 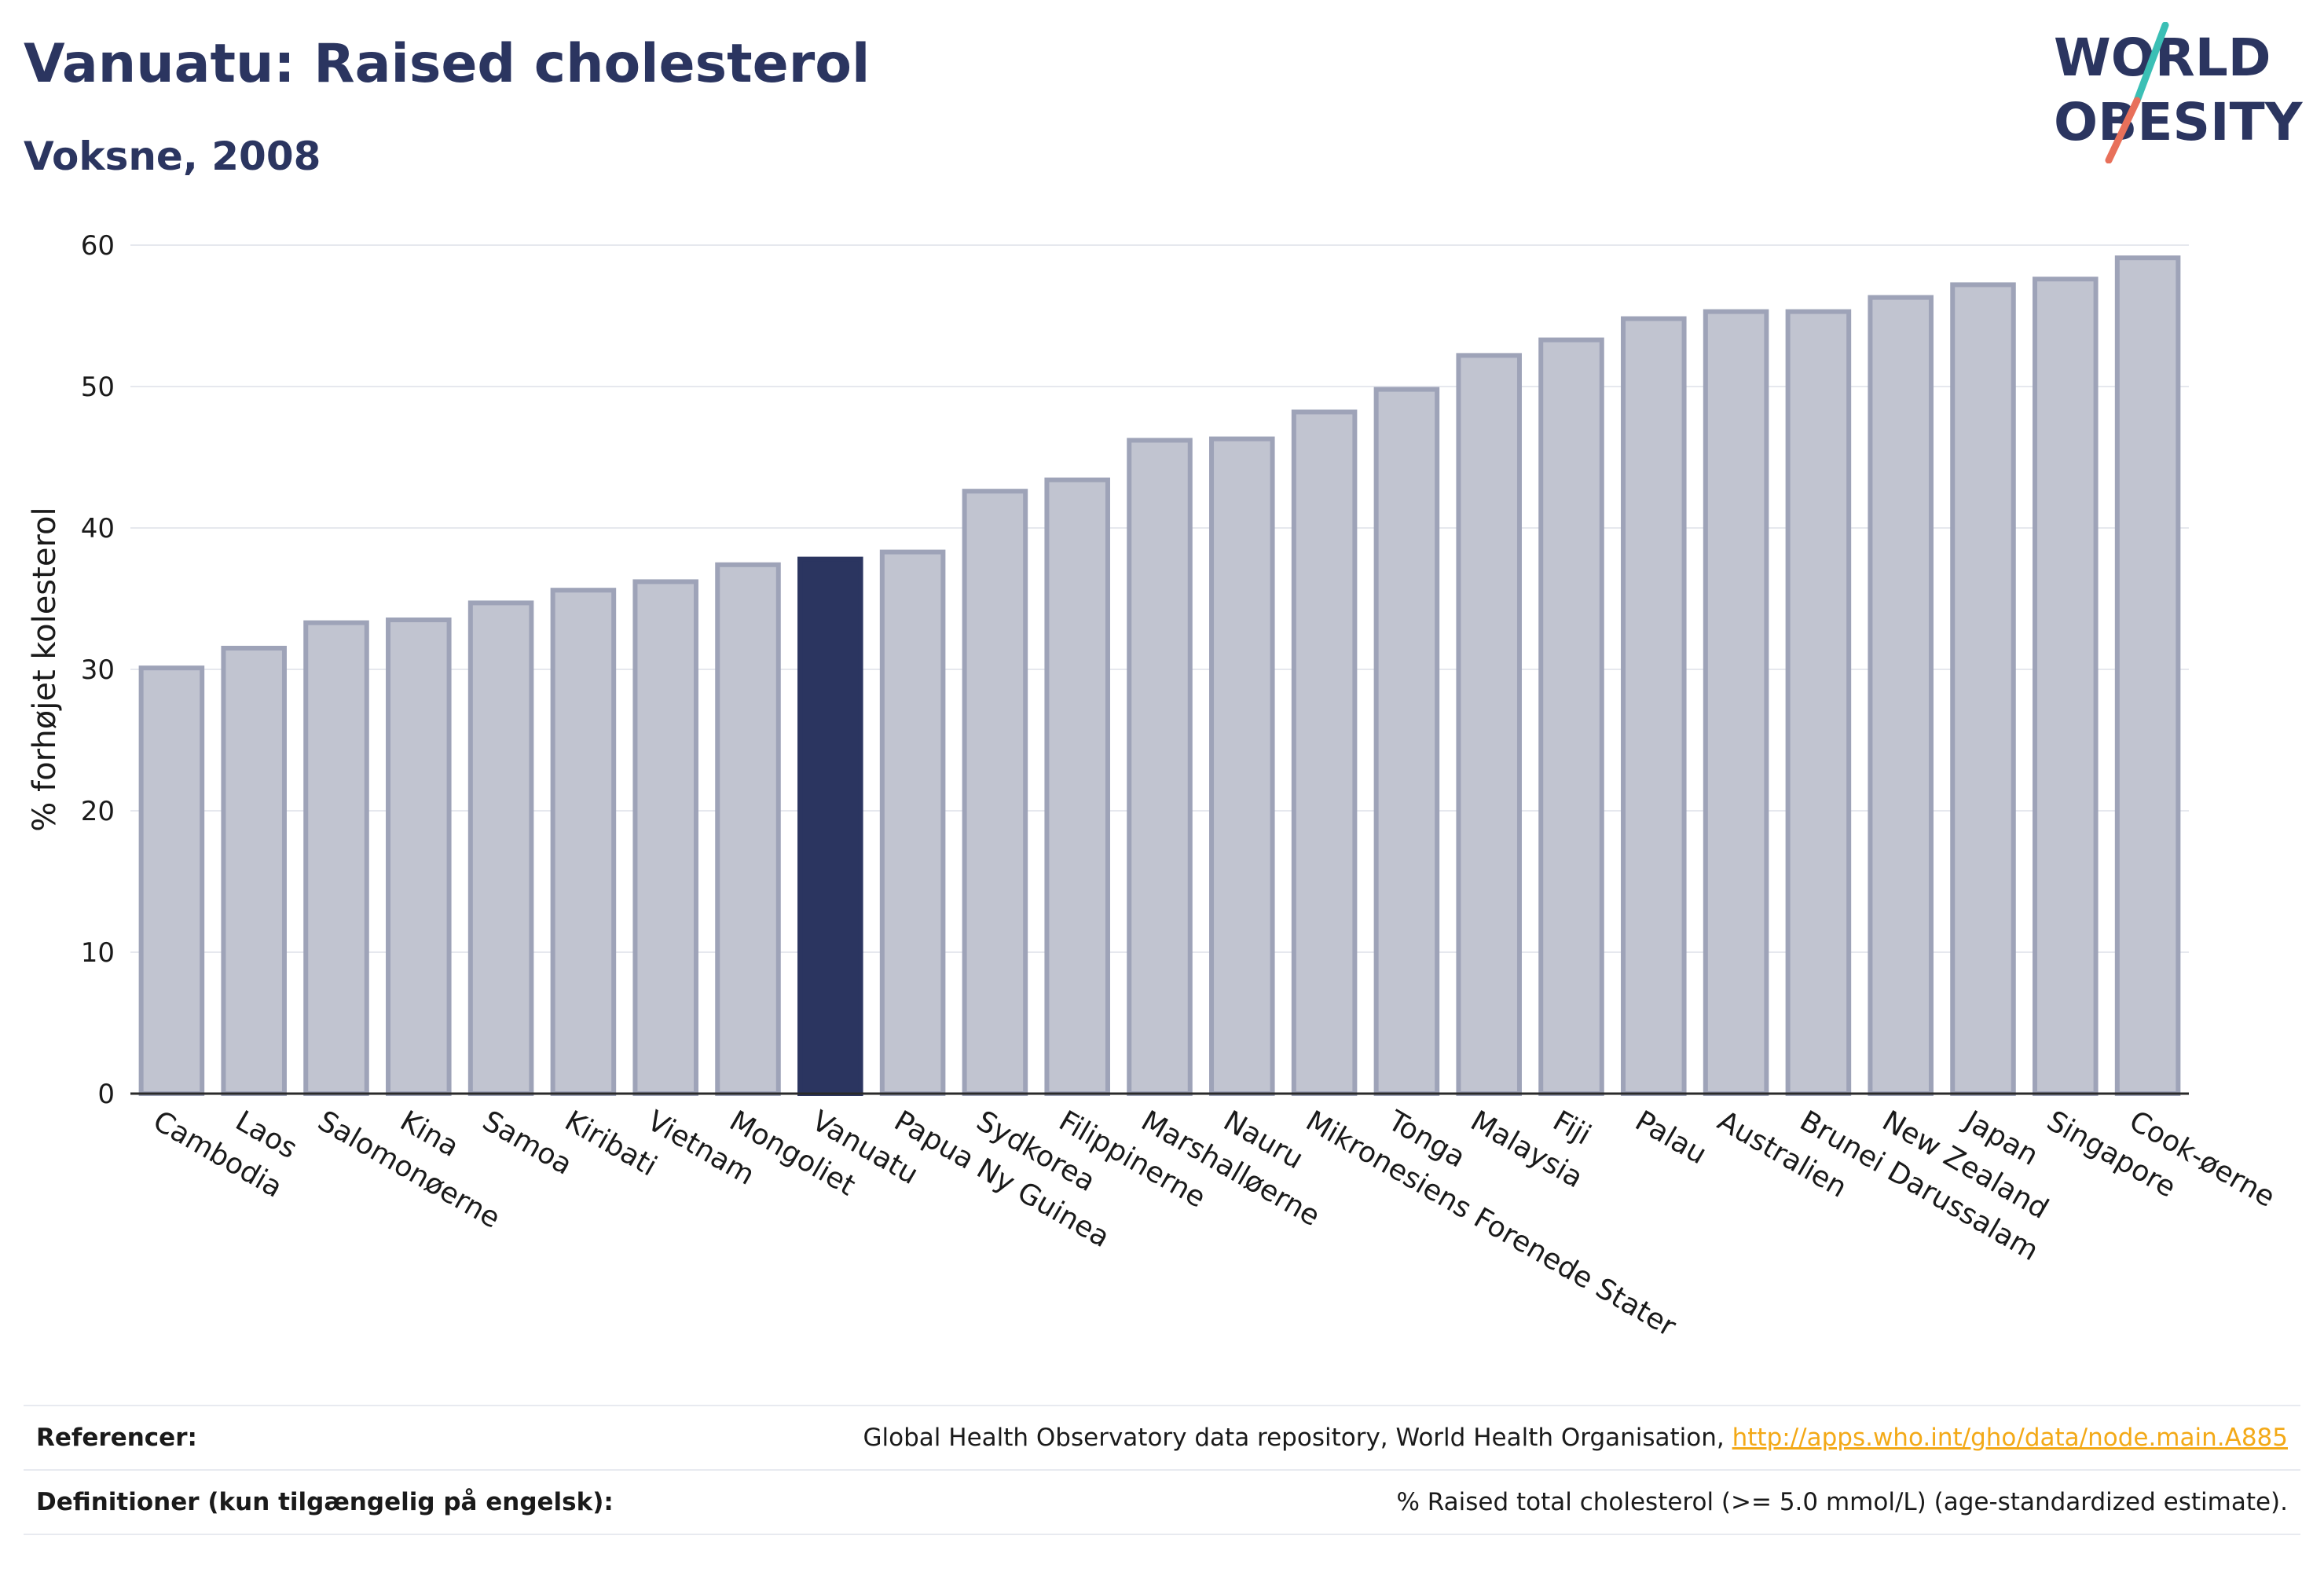 I want to click on y-axis-title: % forhøjet kolesterol, so click(x=45, y=669).